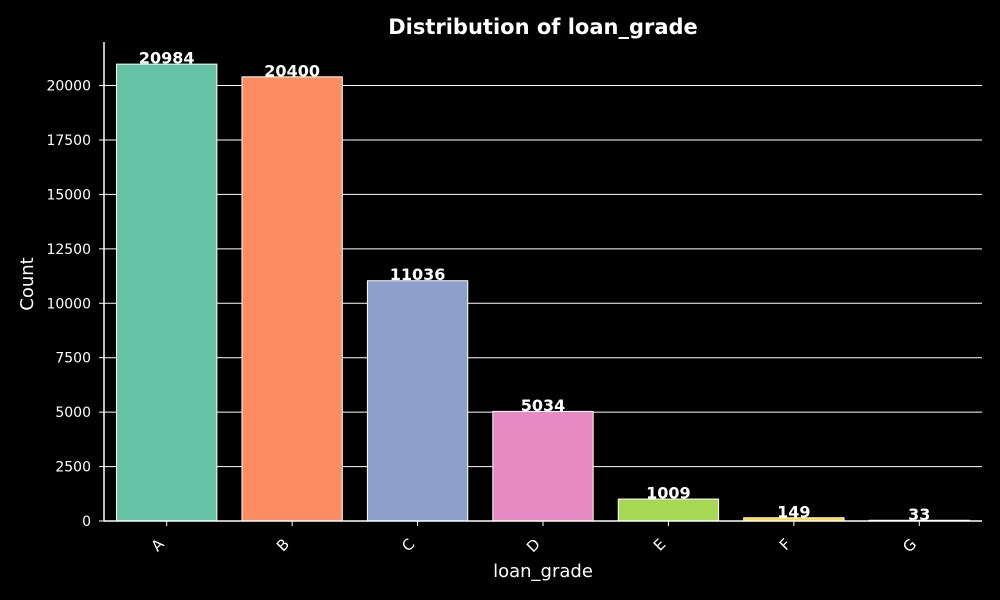 Image resolution: width=1000 pixels, height=600 pixels. Describe the element at coordinates (27, 283) in the screenshot. I see `y-axis-label: Count` at that location.